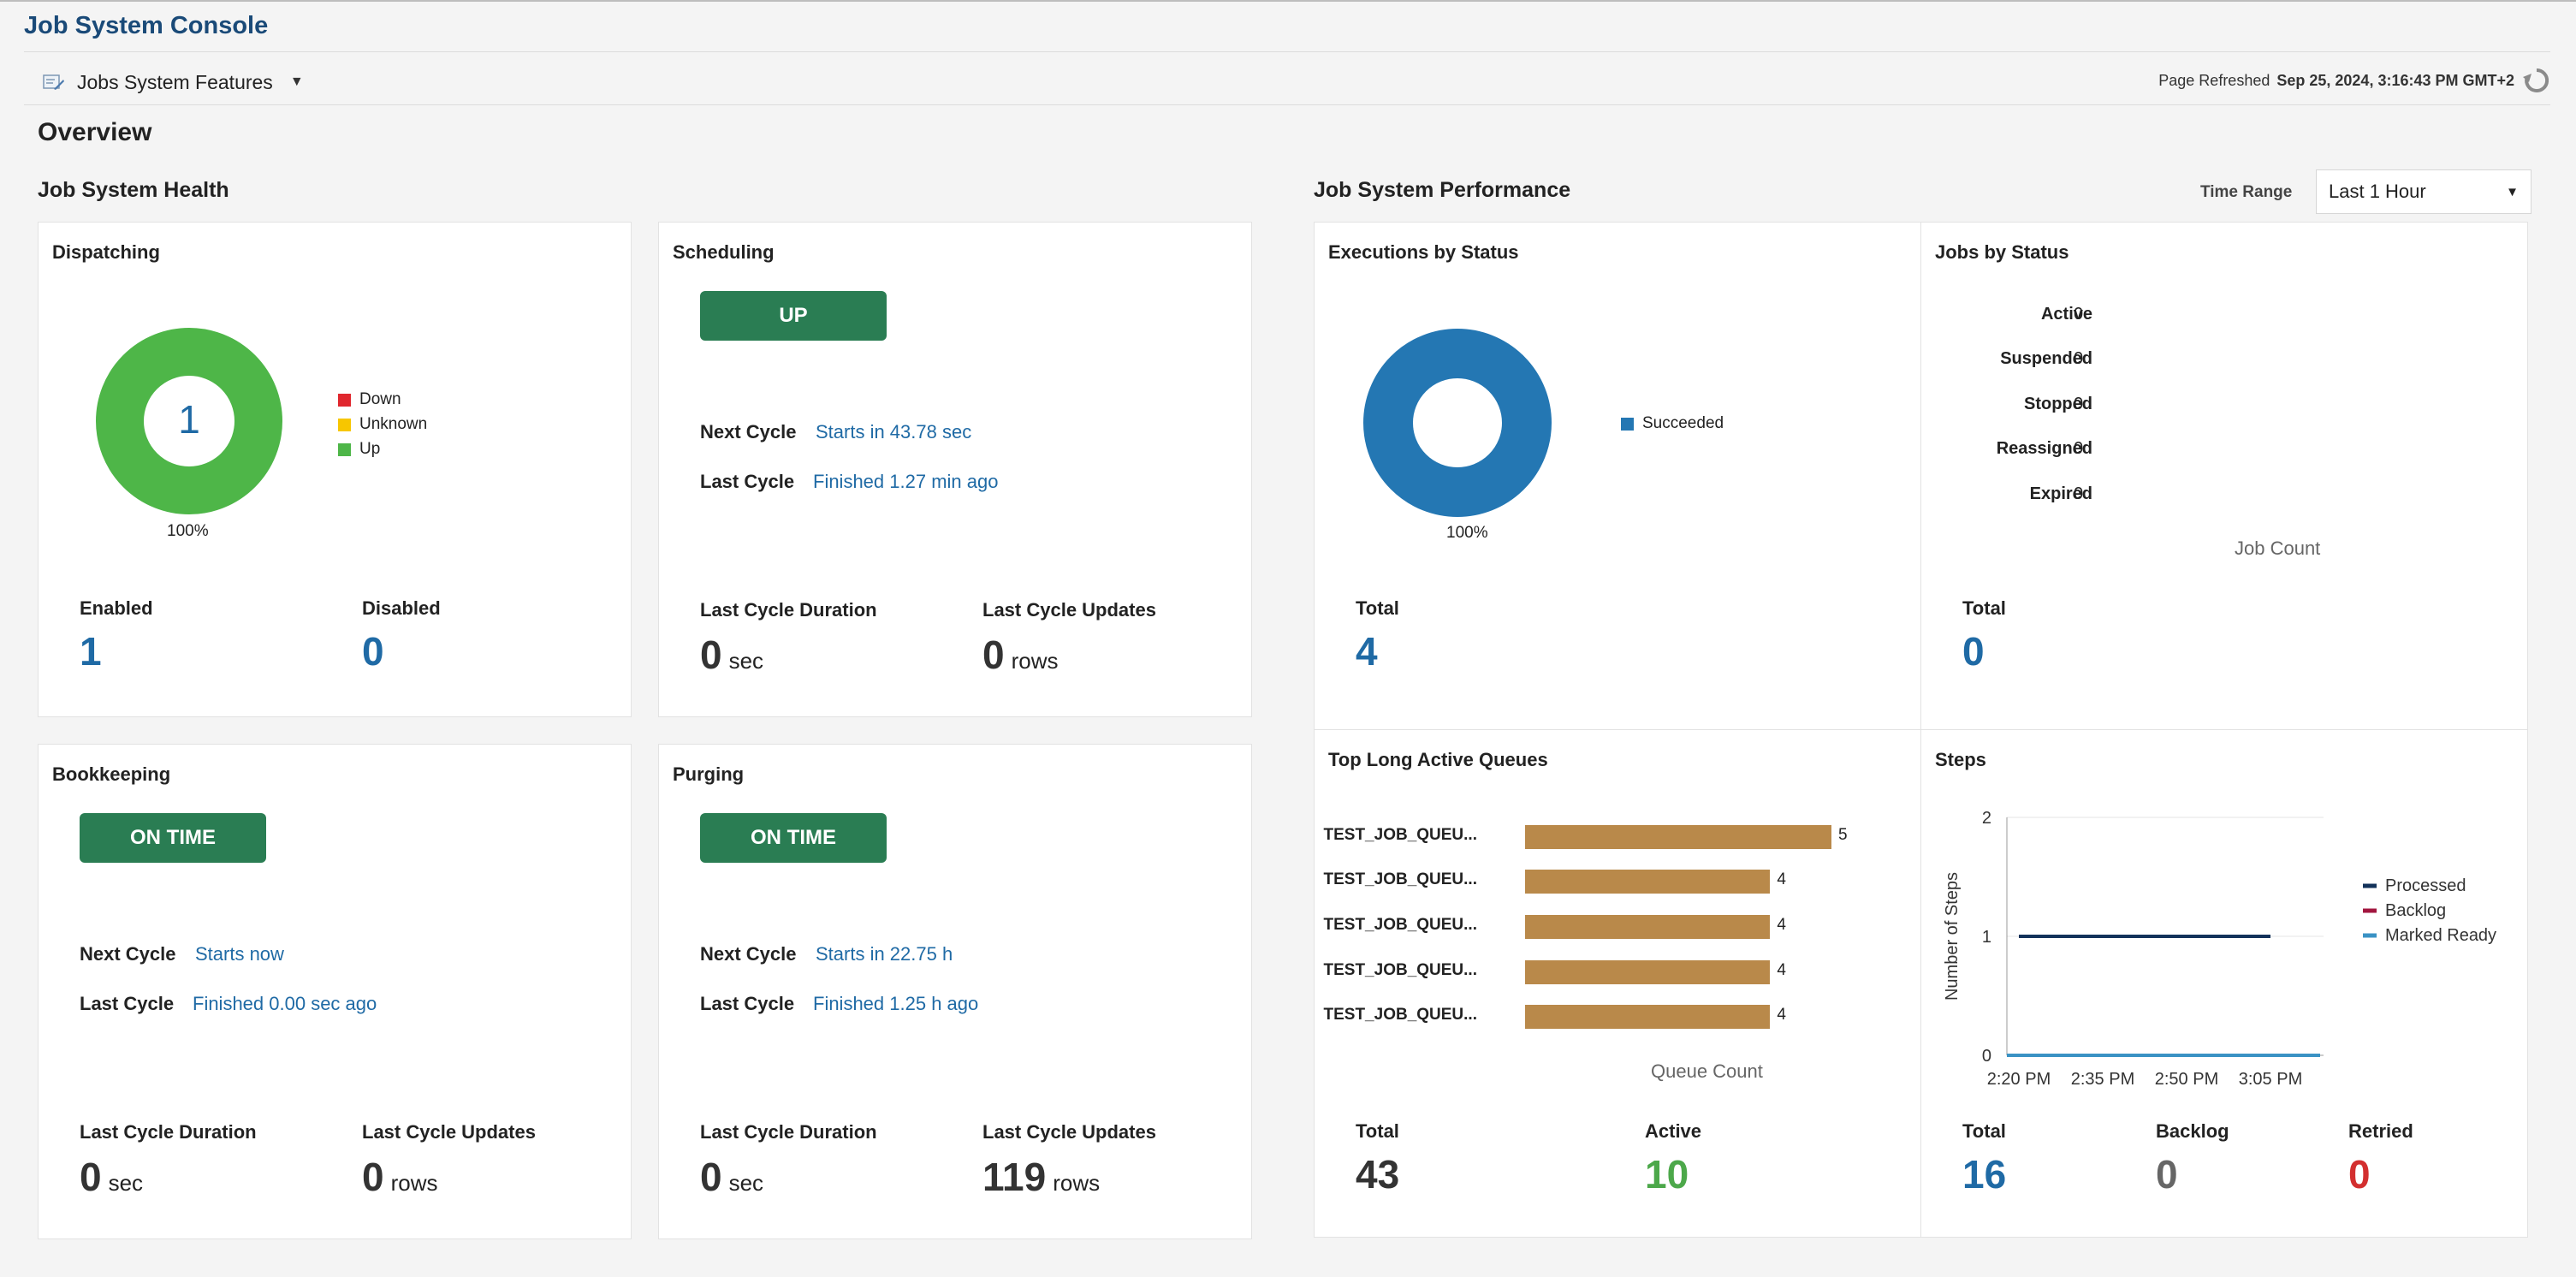  What do you see at coordinates (1378, 1174) in the screenshot?
I see `total-value: 43` at bounding box center [1378, 1174].